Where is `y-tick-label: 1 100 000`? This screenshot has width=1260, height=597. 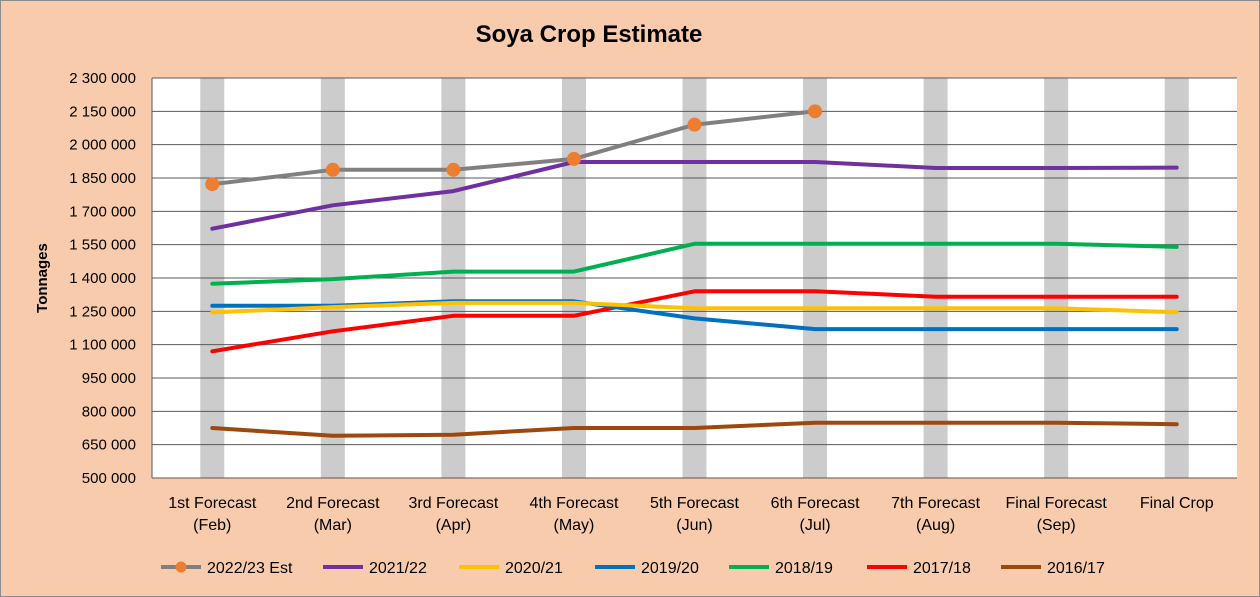
y-tick-label: 1 100 000 is located at coordinates (102, 345).